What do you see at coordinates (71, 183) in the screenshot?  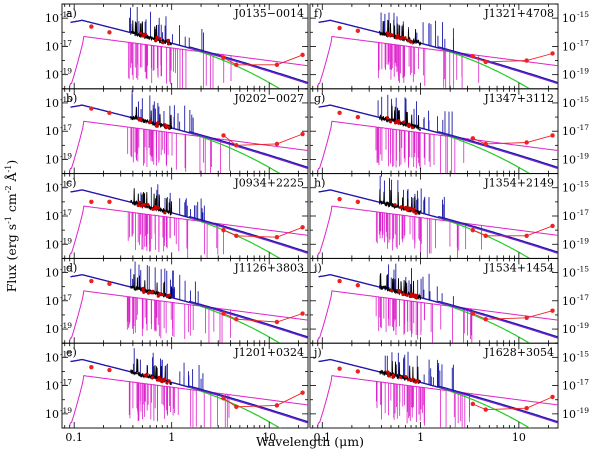 I see `panel-letter: c)` at bounding box center [71, 183].